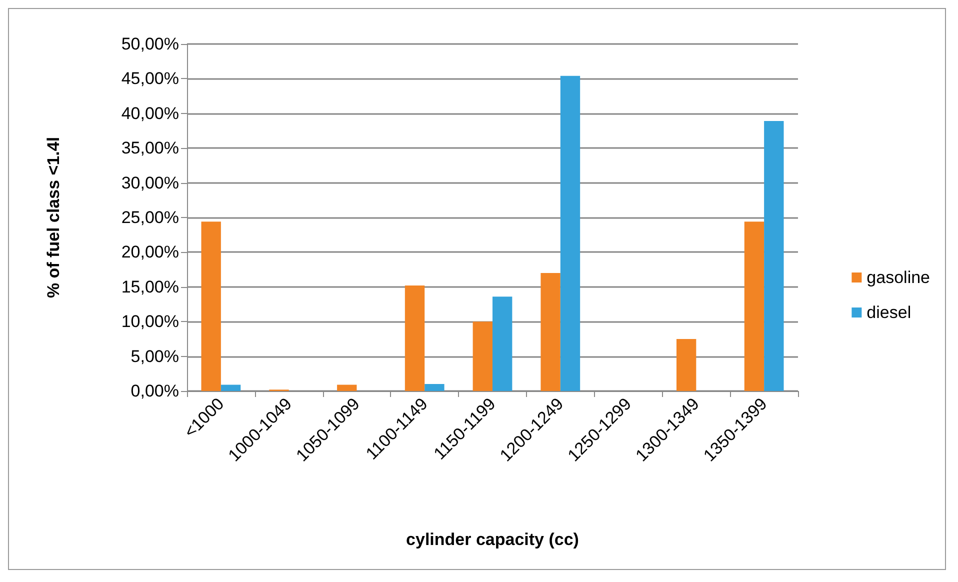 The width and height of the screenshot is (958, 582). What do you see at coordinates (150, 44) in the screenshot?
I see `y-tick-label: 50,00%` at bounding box center [150, 44].